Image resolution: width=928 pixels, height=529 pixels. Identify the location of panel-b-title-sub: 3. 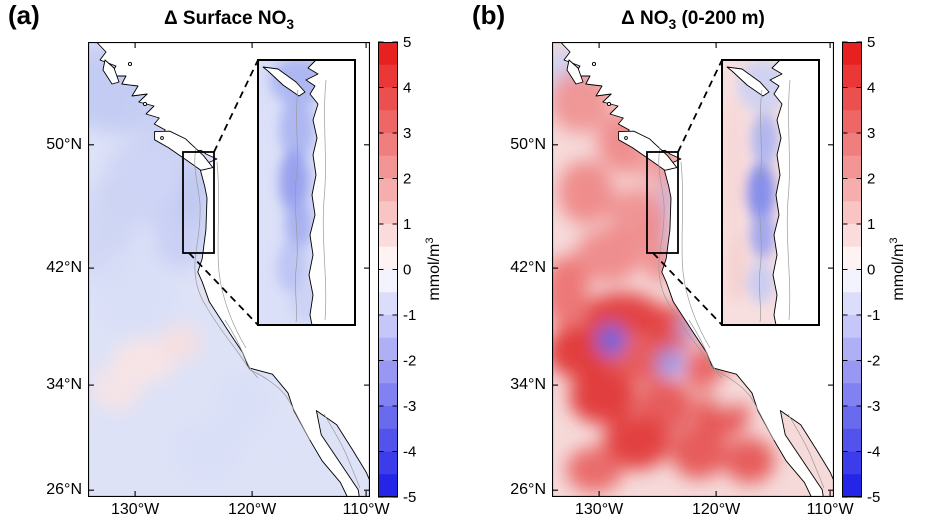
(672, 24).